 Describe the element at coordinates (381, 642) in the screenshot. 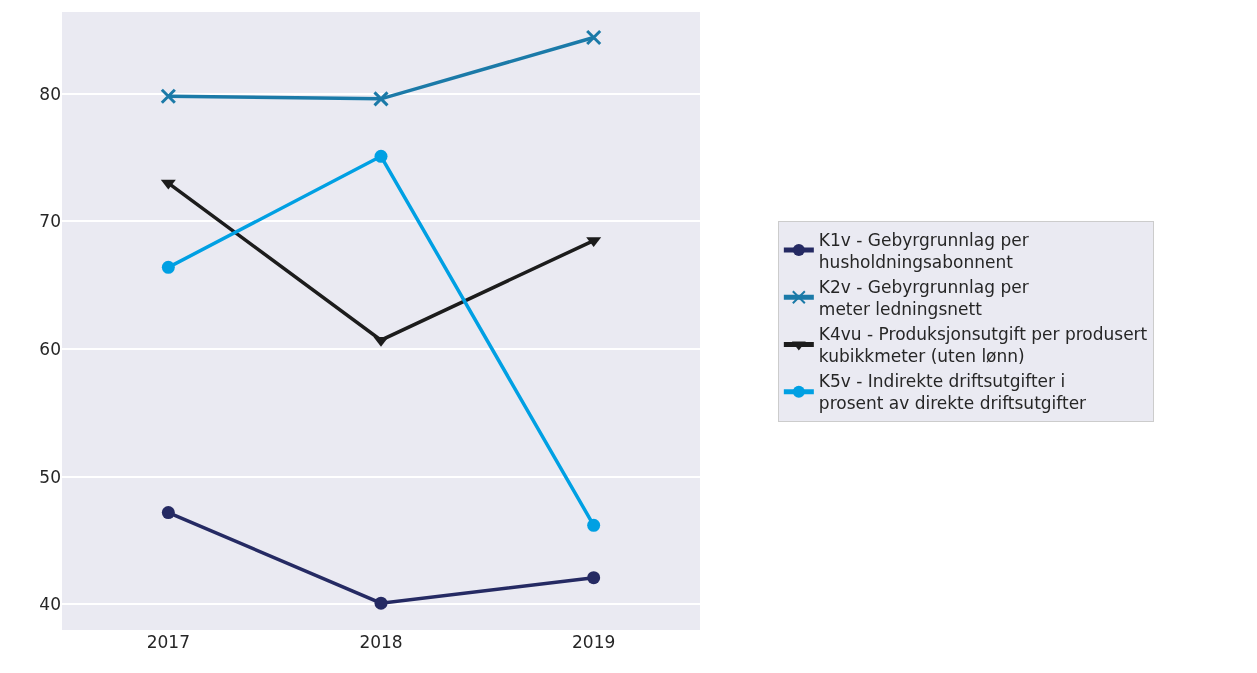

I see `x-tick-label: 2018` at that location.